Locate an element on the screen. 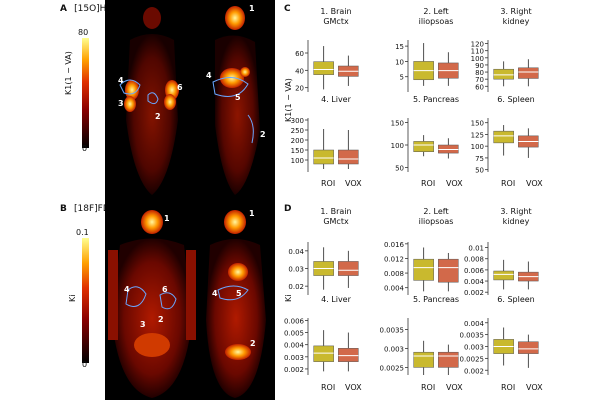 The width and height of the screenshot is (600, 400). y-tick-label-c6-2: 100 is located at coordinates (477, 147).